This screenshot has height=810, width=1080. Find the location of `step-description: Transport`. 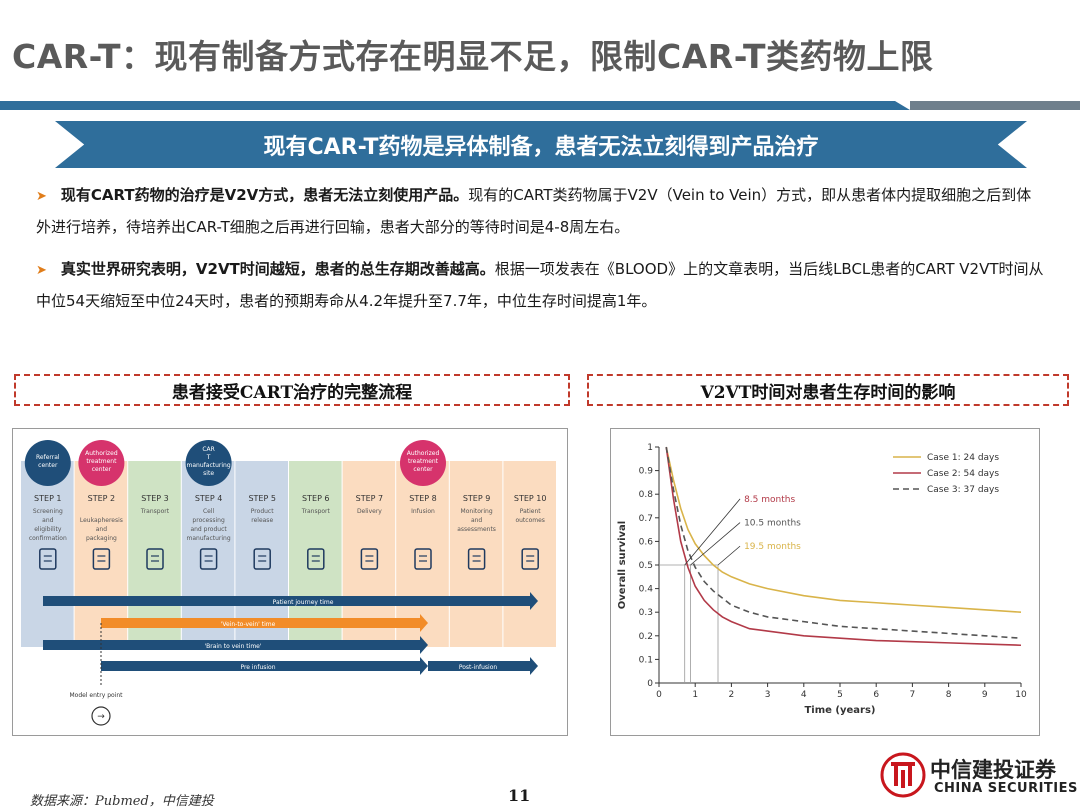

step-description: Transport is located at coordinates (316, 511).